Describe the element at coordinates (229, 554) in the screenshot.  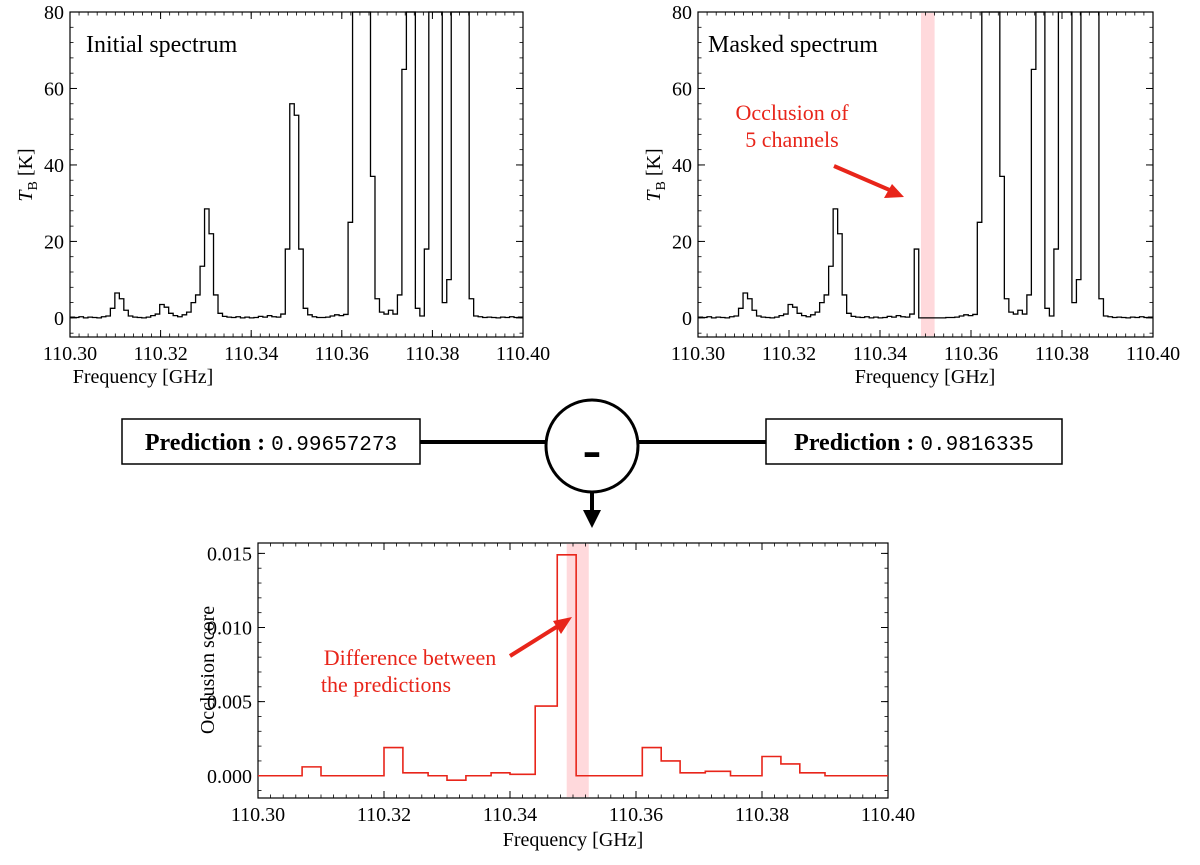
I see `occlusion-ytick-label: 0.015` at that location.